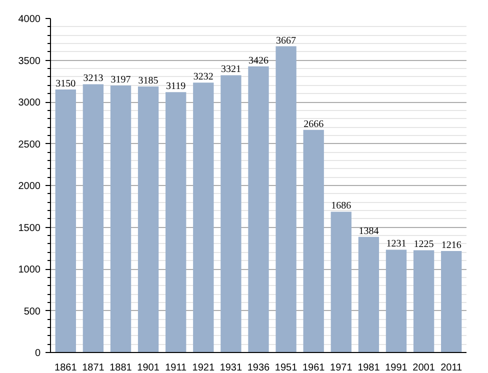 Image resolution: width=488 pixels, height=373 pixels. I want to click on data-label: 3232, so click(203, 77).